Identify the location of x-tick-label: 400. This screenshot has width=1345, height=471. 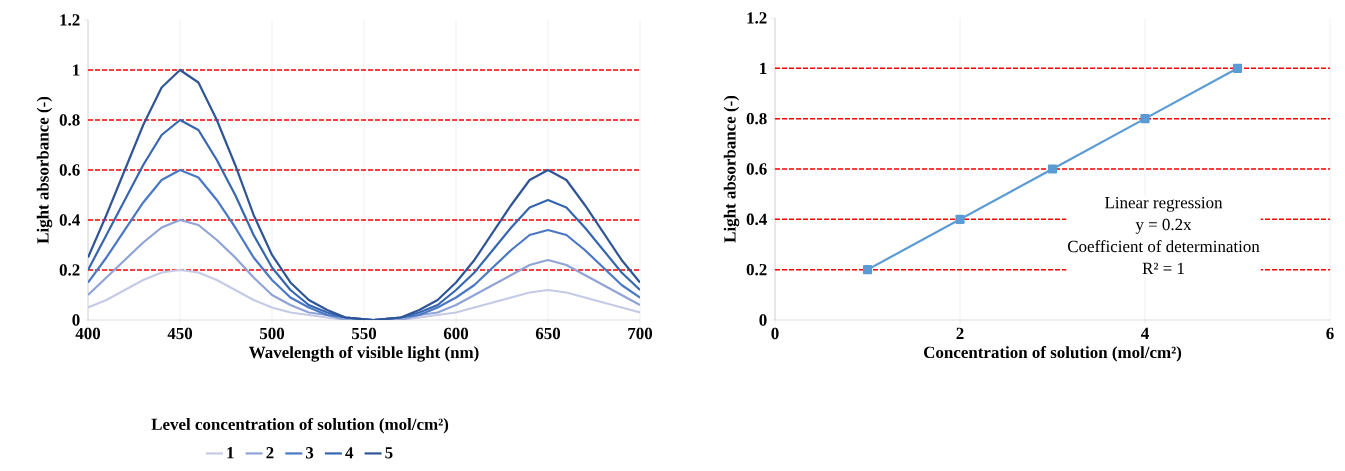
(88, 333).